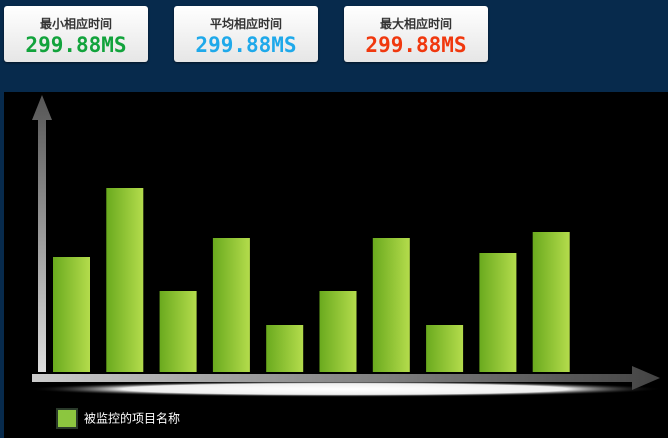 The height and width of the screenshot is (438, 668). I want to click on axis-reflection, so click(345, 389).